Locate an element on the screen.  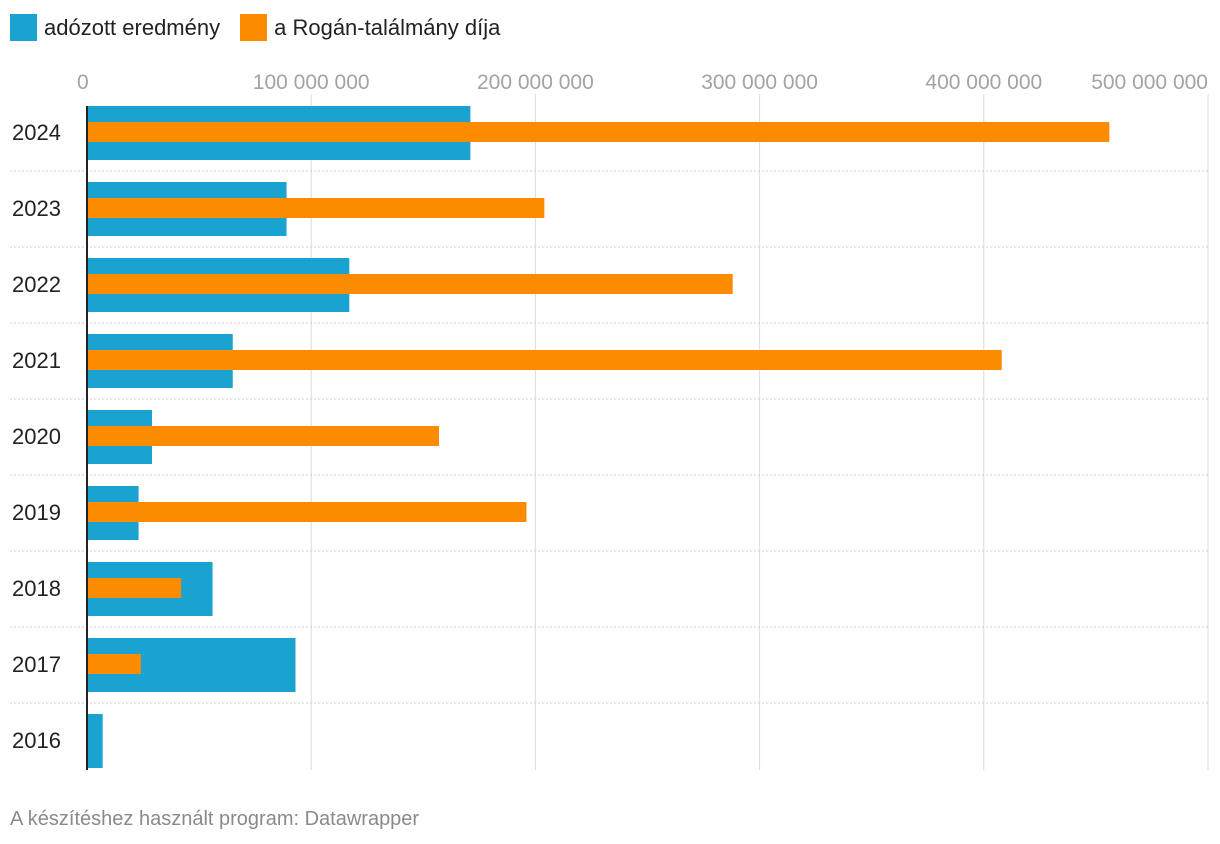
category-label-2022: 2022 is located at coordinates (36, 284).